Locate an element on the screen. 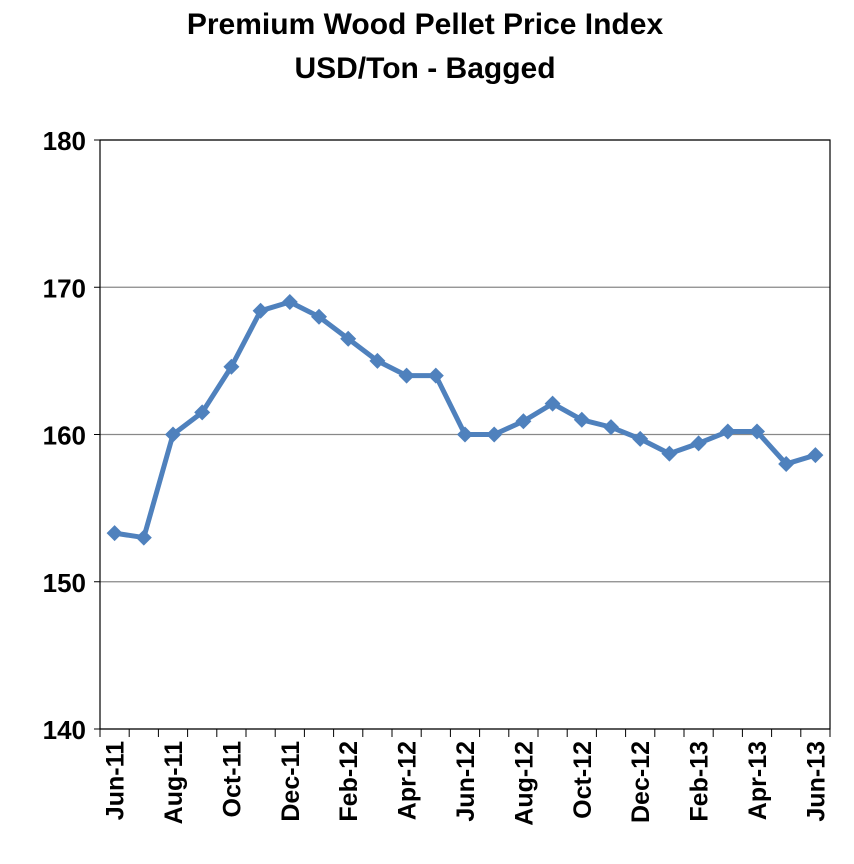 The width and height of the screenshot is (854, 864). x-tick-label: Jun-11 is located at coordinates (116, 780).